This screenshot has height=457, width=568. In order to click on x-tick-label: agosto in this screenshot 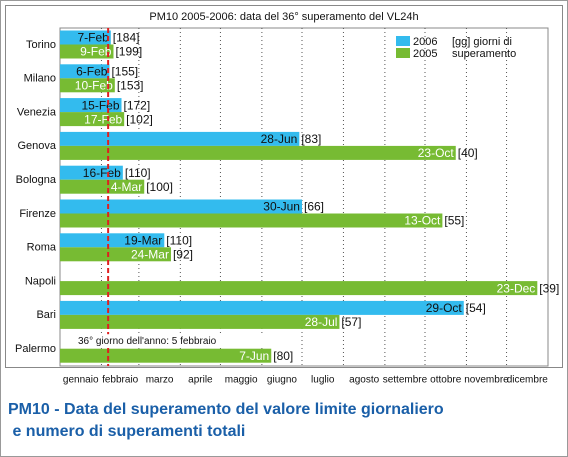, I will do `click(364, 380)`.